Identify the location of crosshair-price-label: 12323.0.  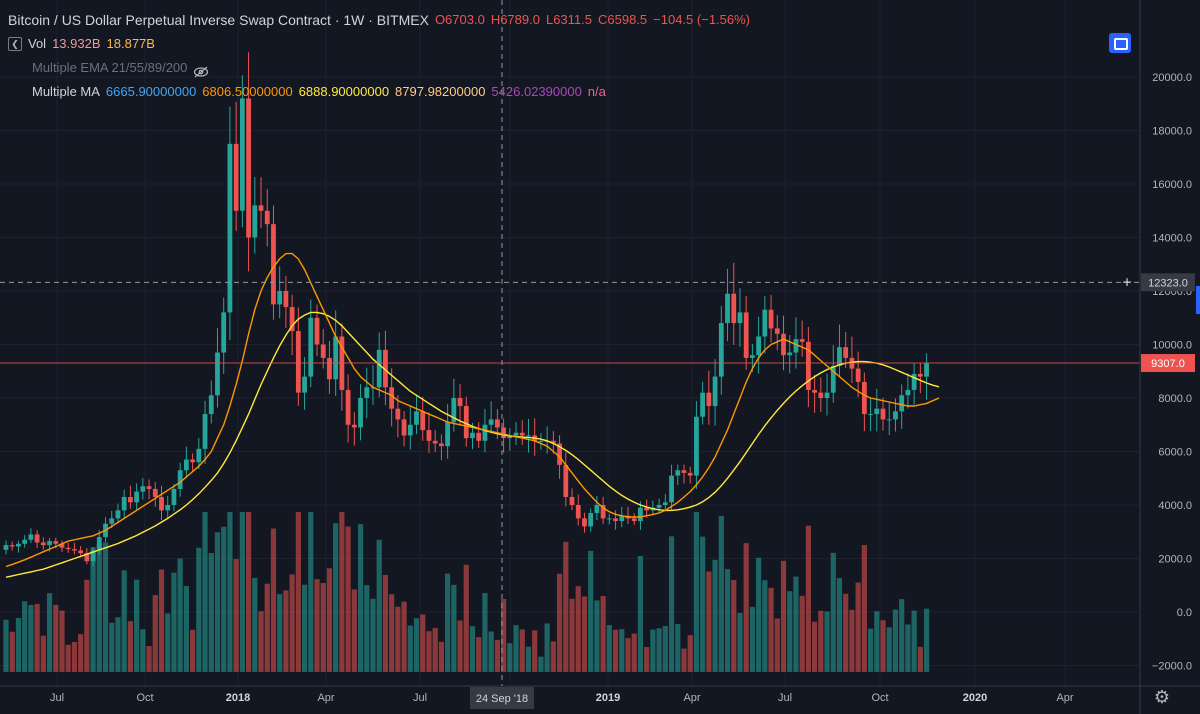
(1168, 283).